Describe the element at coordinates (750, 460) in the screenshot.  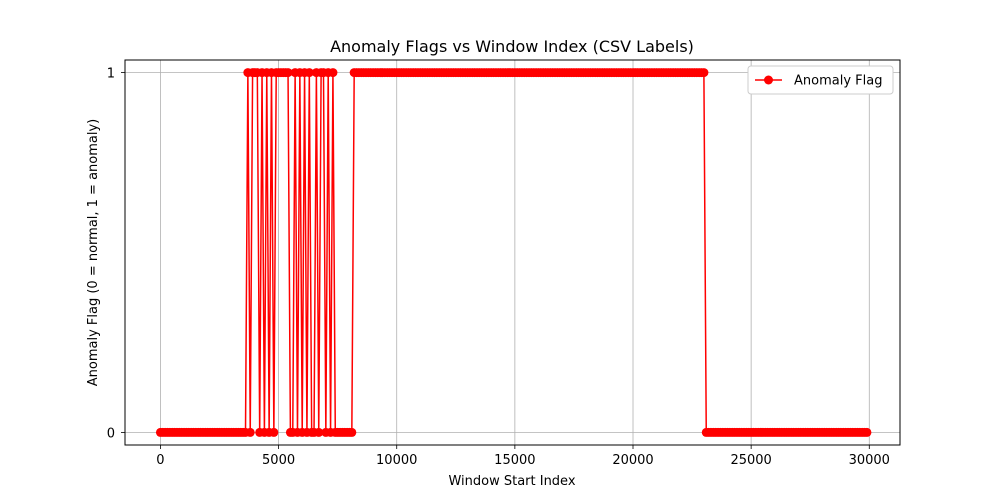
I see `x-tick-label: 25000` at that location.